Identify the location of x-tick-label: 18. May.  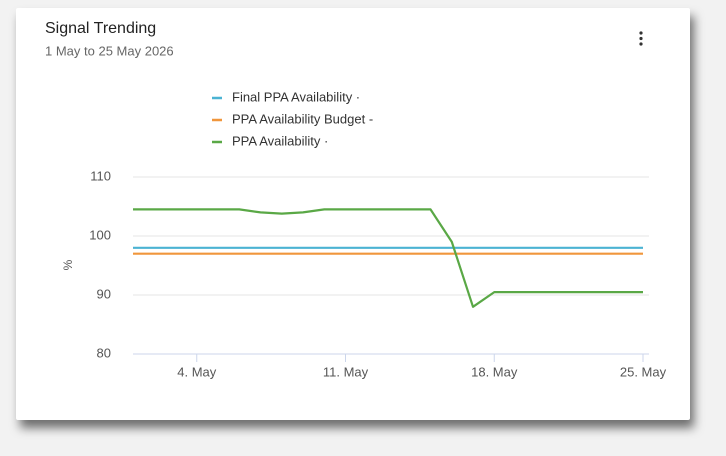
(494, 371).